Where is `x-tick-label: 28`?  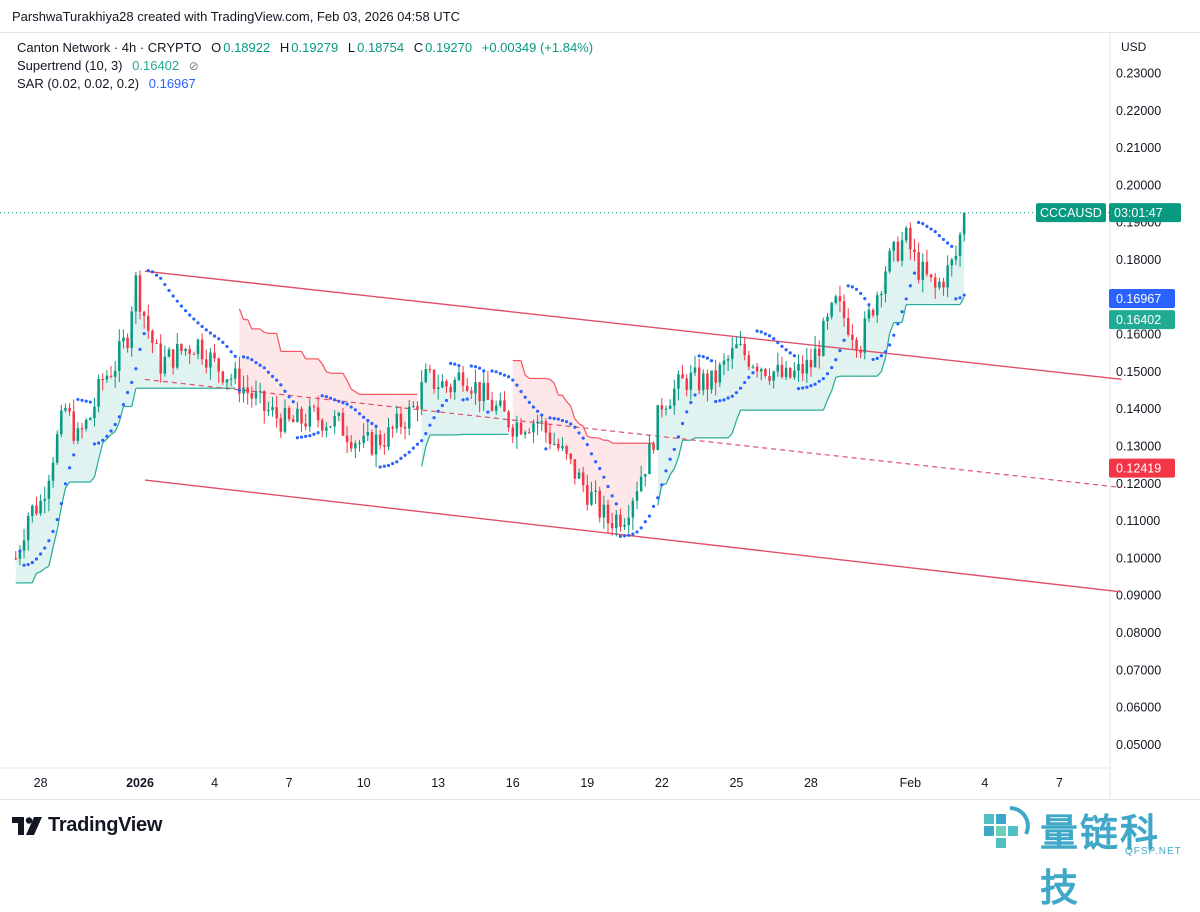 x-tick-label: 28 is located at coordinates (811, 783).